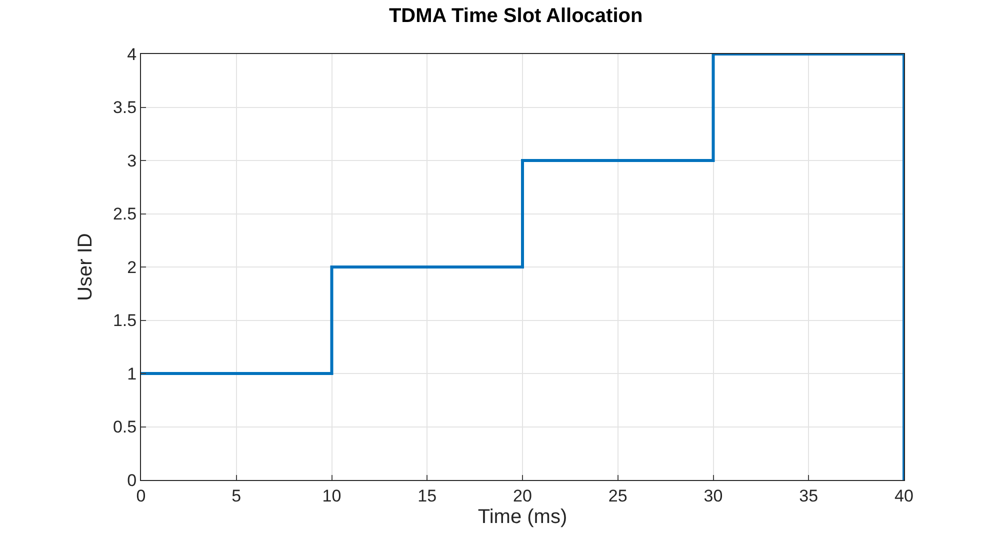 This screenshot has height=538, width=992. Describe the element at coordinates (808, 496) in the screenshot. I see `x-tick-label: 35` at that location.